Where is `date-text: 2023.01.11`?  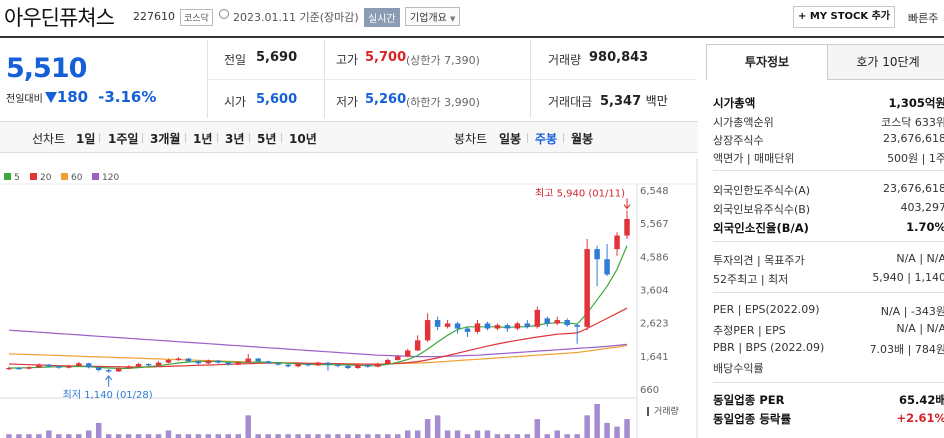 date-text: 2023.01.11 is located at coordinates (264, 17).